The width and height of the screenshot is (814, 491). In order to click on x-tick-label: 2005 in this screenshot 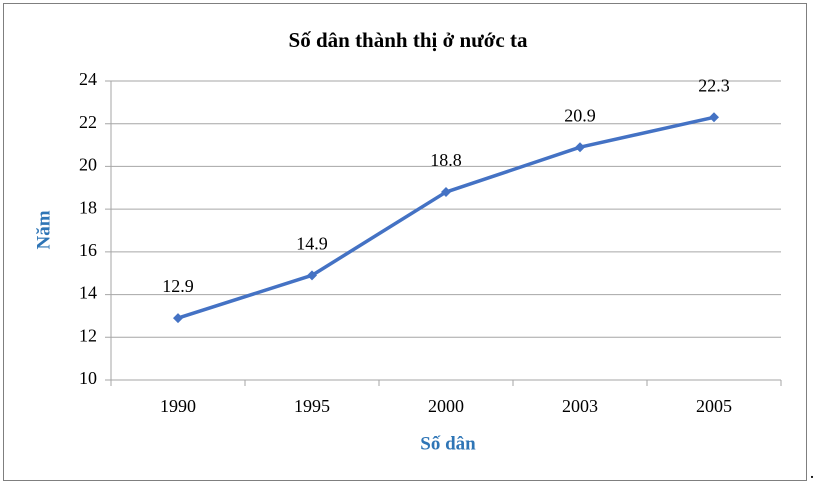, I will do `click(714, 406)`.